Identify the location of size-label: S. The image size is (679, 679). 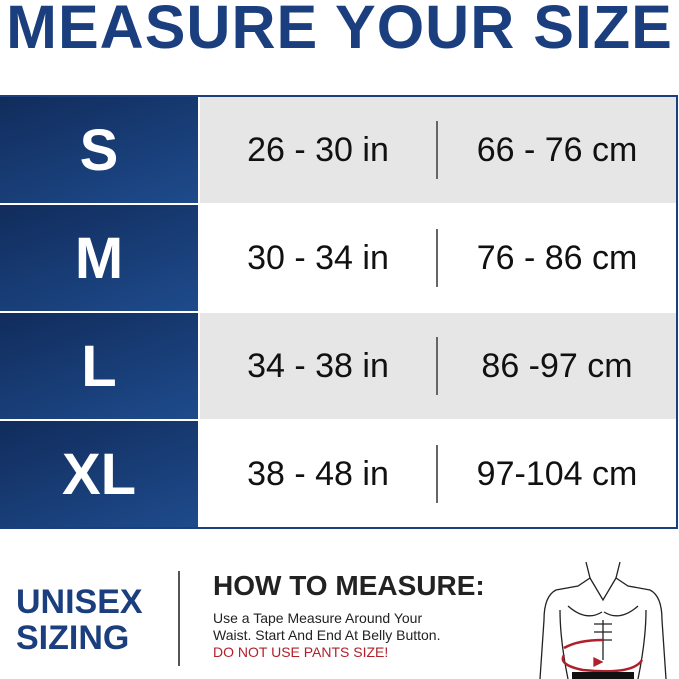
(99, 150).